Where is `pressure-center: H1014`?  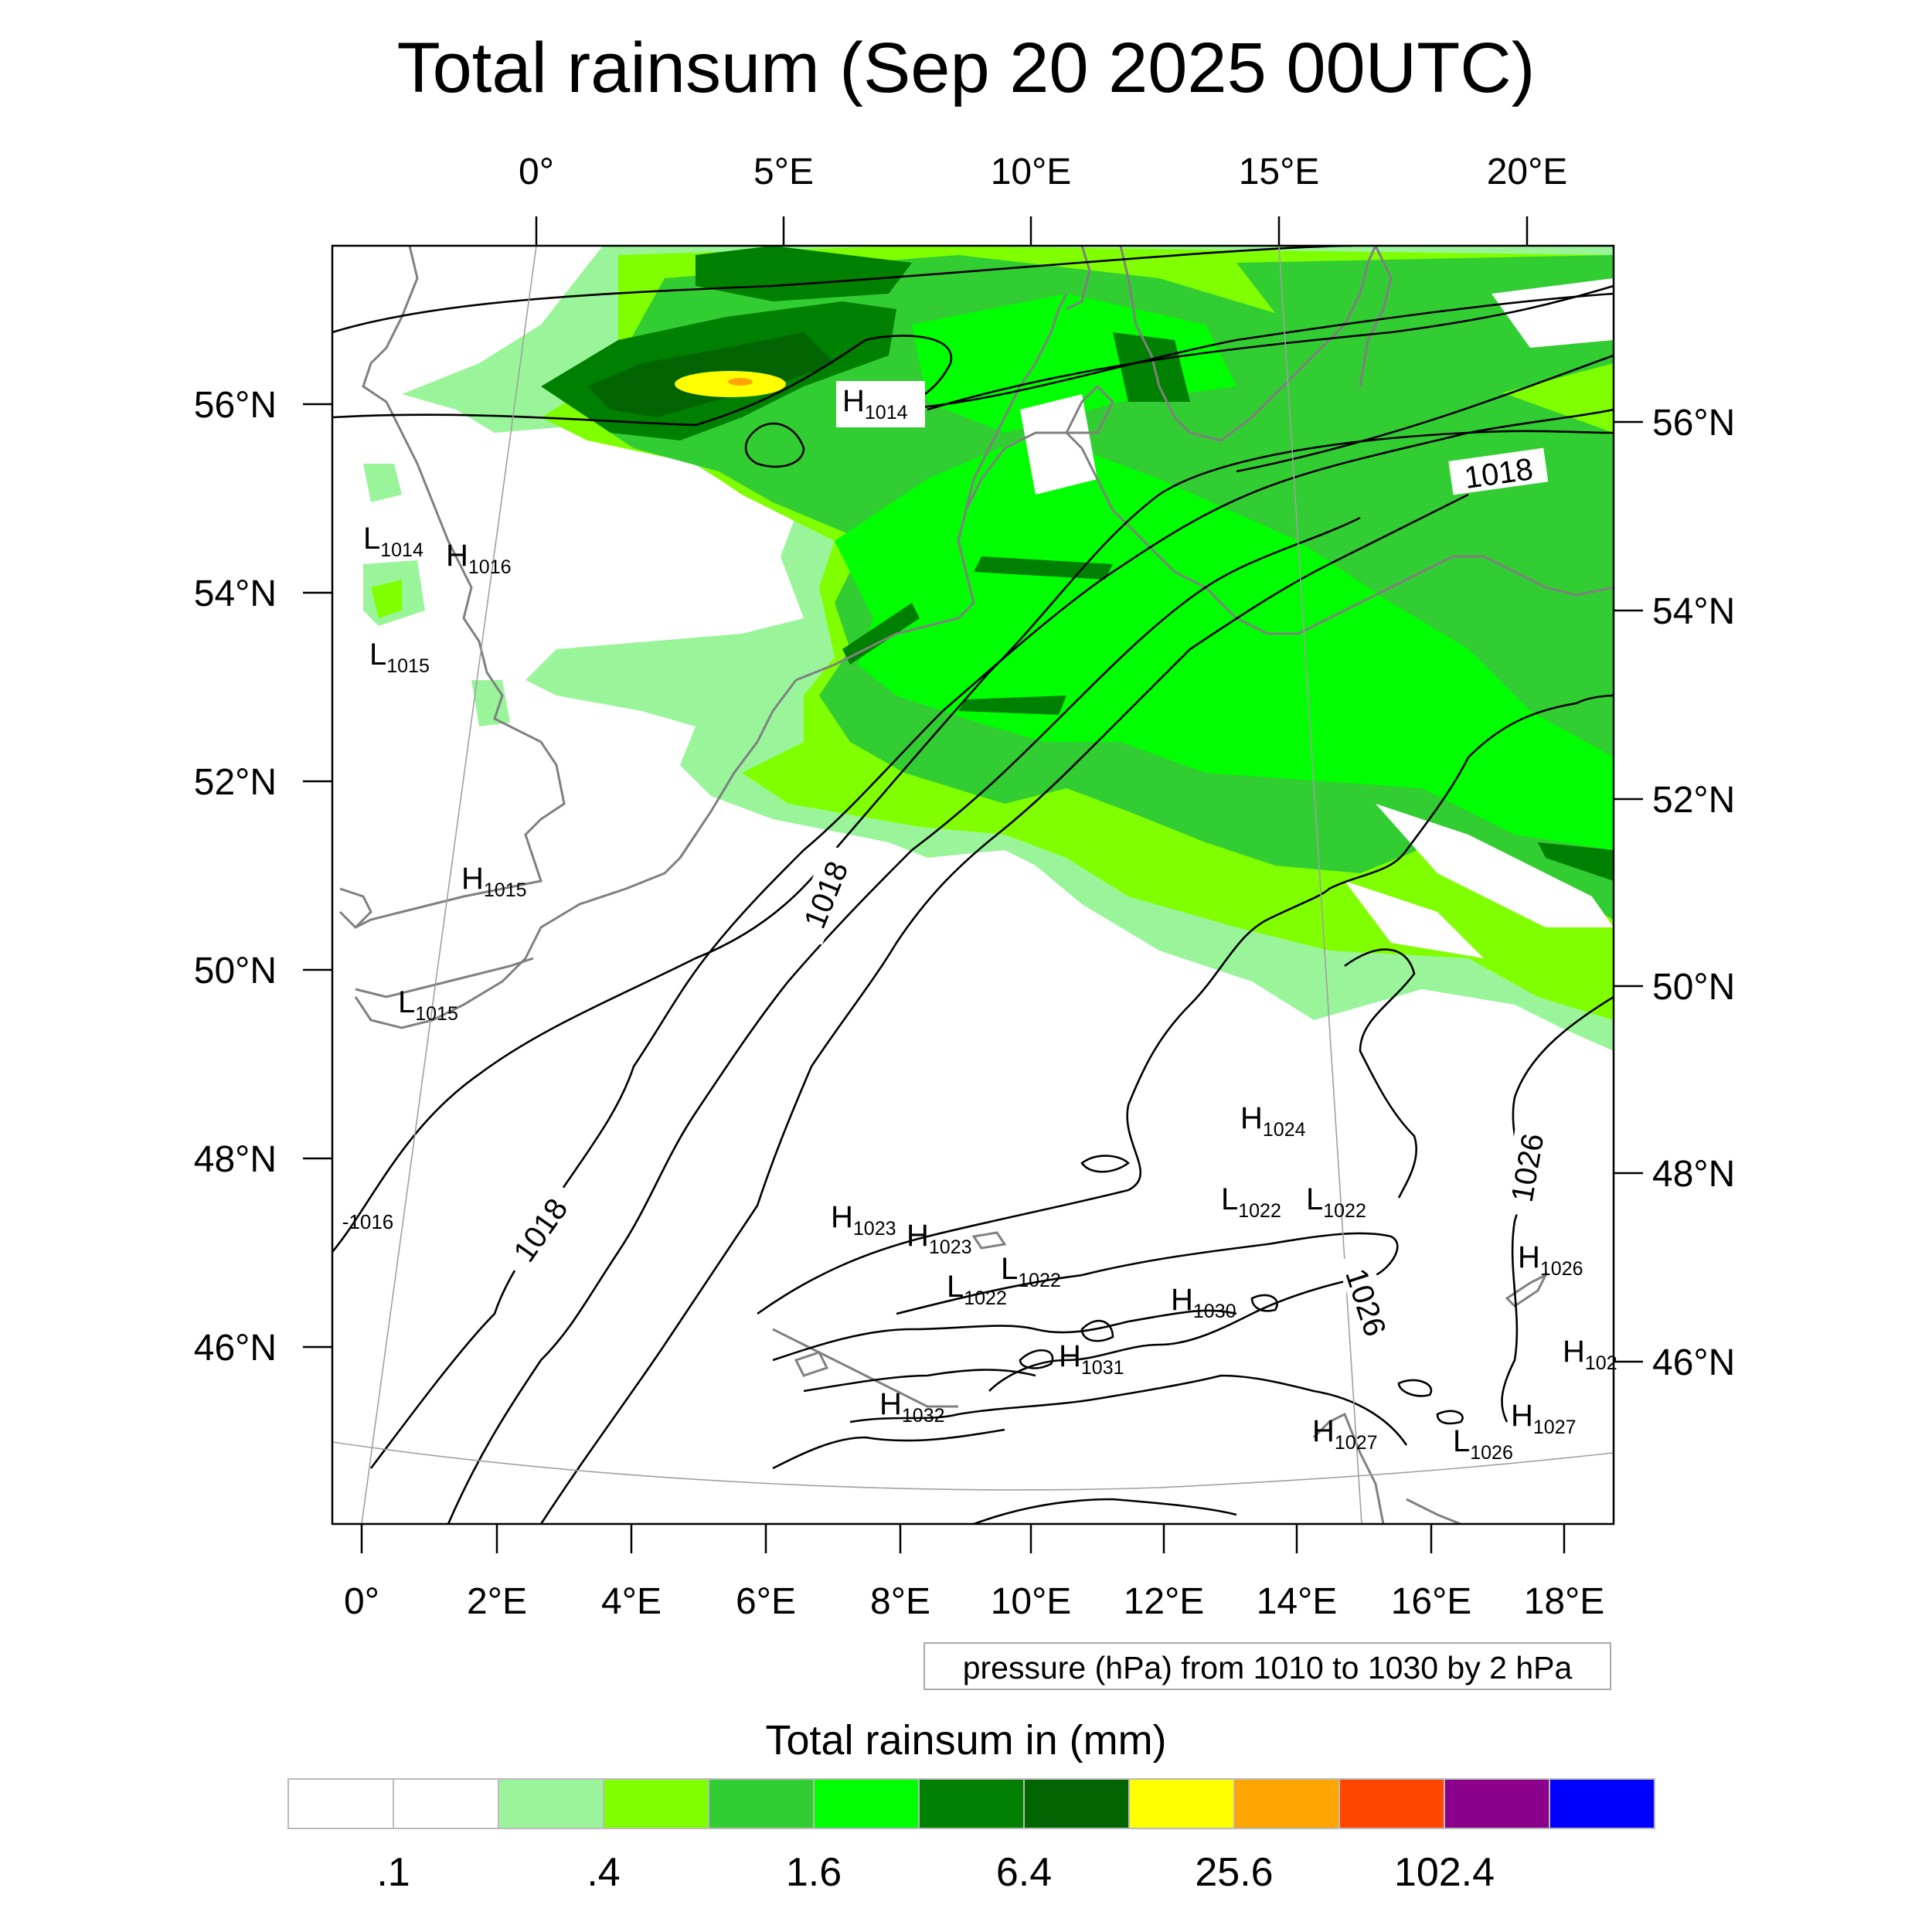
pressure-center: H1014 is located at coordinates (875, 404).